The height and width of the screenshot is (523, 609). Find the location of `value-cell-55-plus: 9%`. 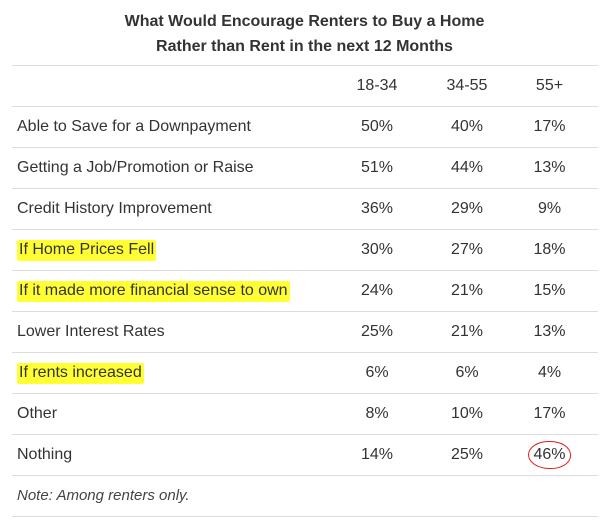

value-cell-55-plus: 9% is located at coordinates (549, 209).